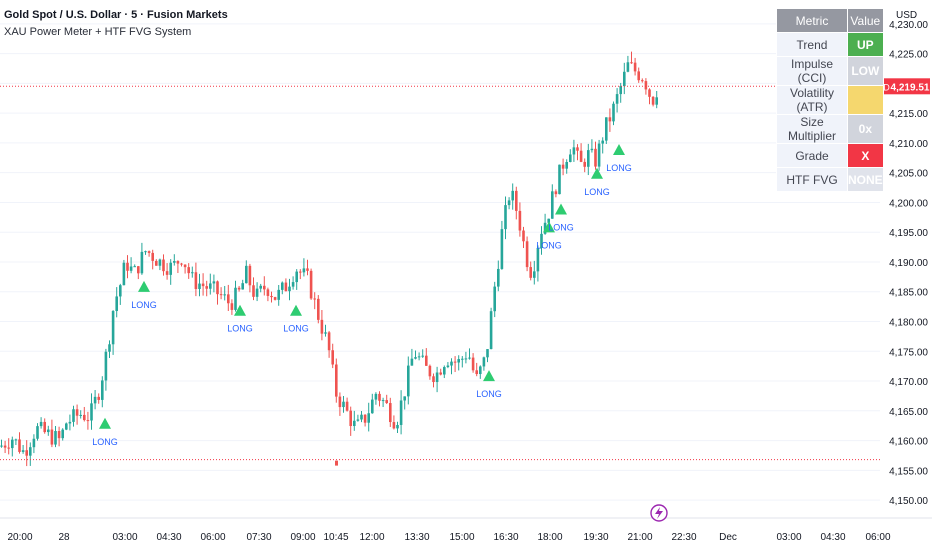 The width and height of the screenshot is (932, 550). I want to click on price-tag-text: 4,219.51, so click(910, 87).